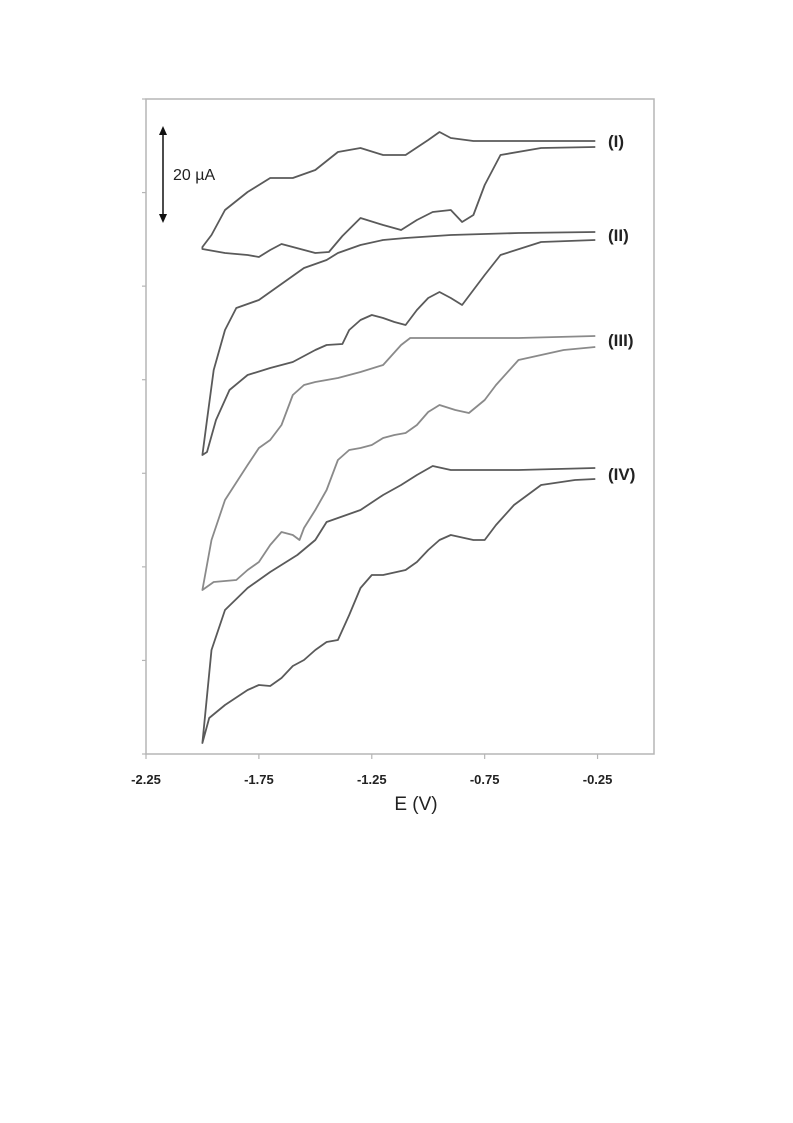 The width and height of the screenshot is (793, 1123). What do you see at coordinates (616, 141) in the screenshot?
I see `series-label-1: (I)` at bounding box center [616, 141].